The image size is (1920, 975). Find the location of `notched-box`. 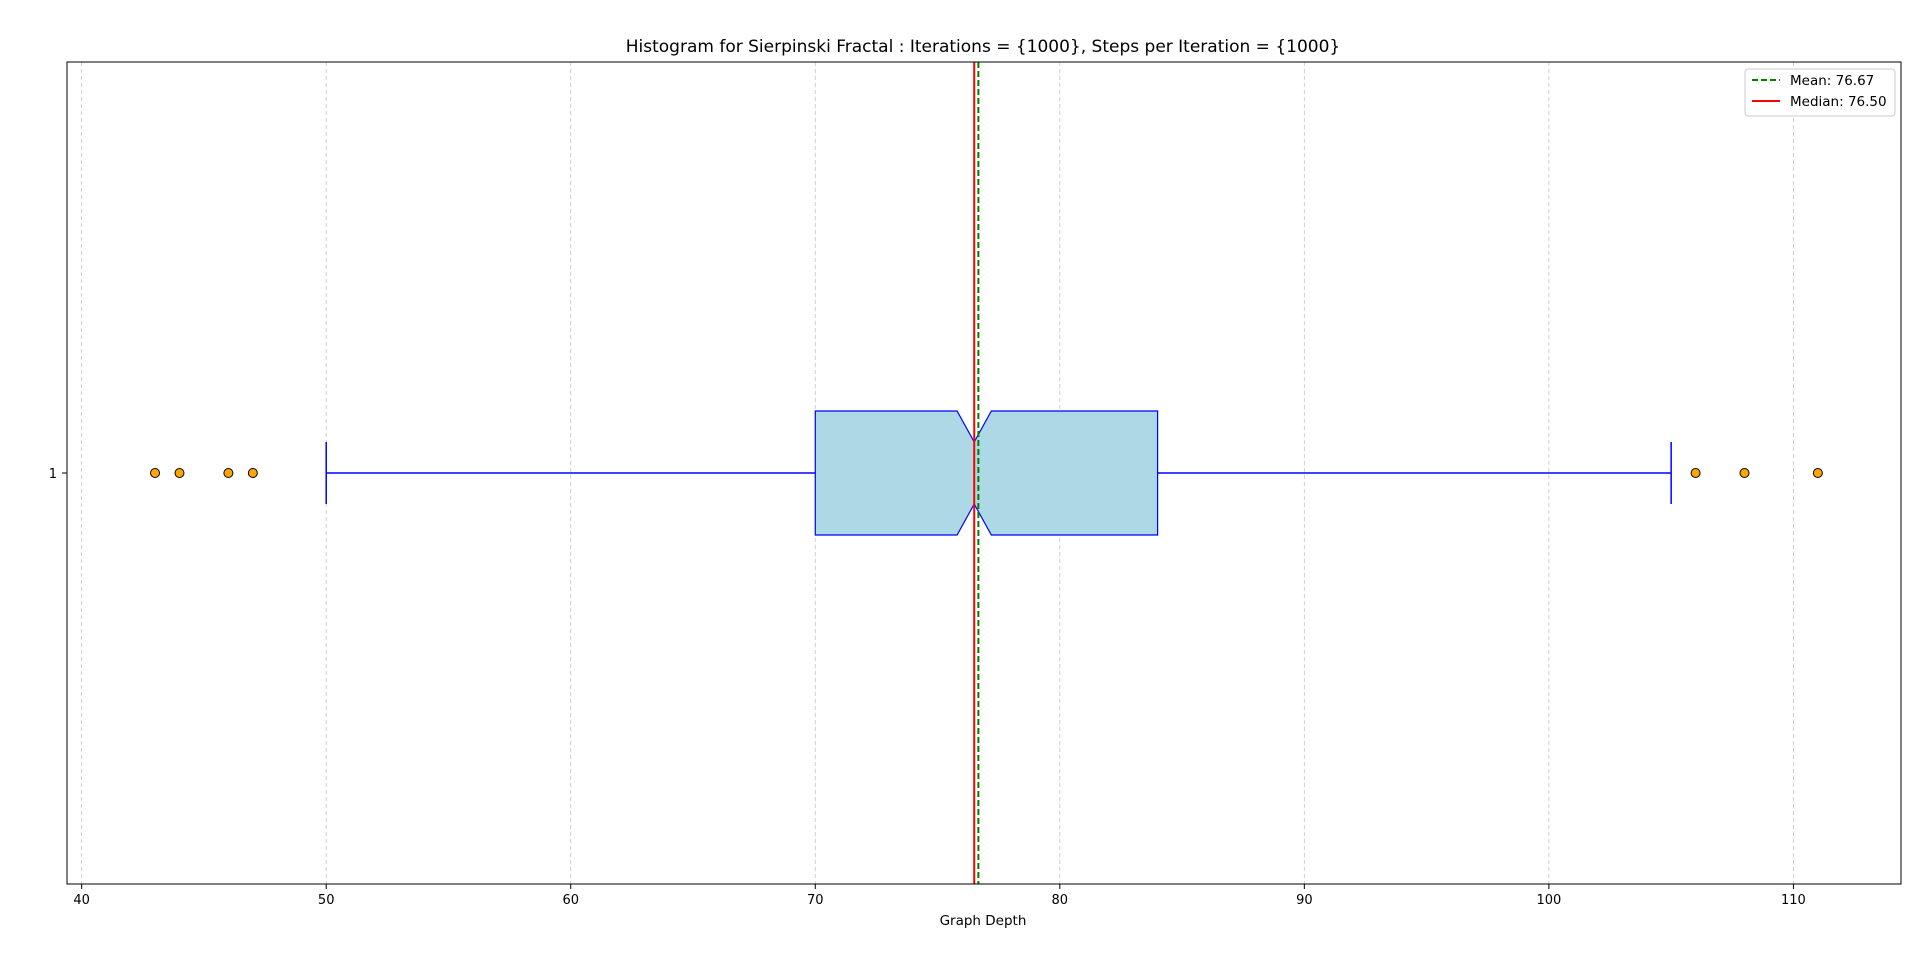

notched-box is located at coordinates (986, 473).